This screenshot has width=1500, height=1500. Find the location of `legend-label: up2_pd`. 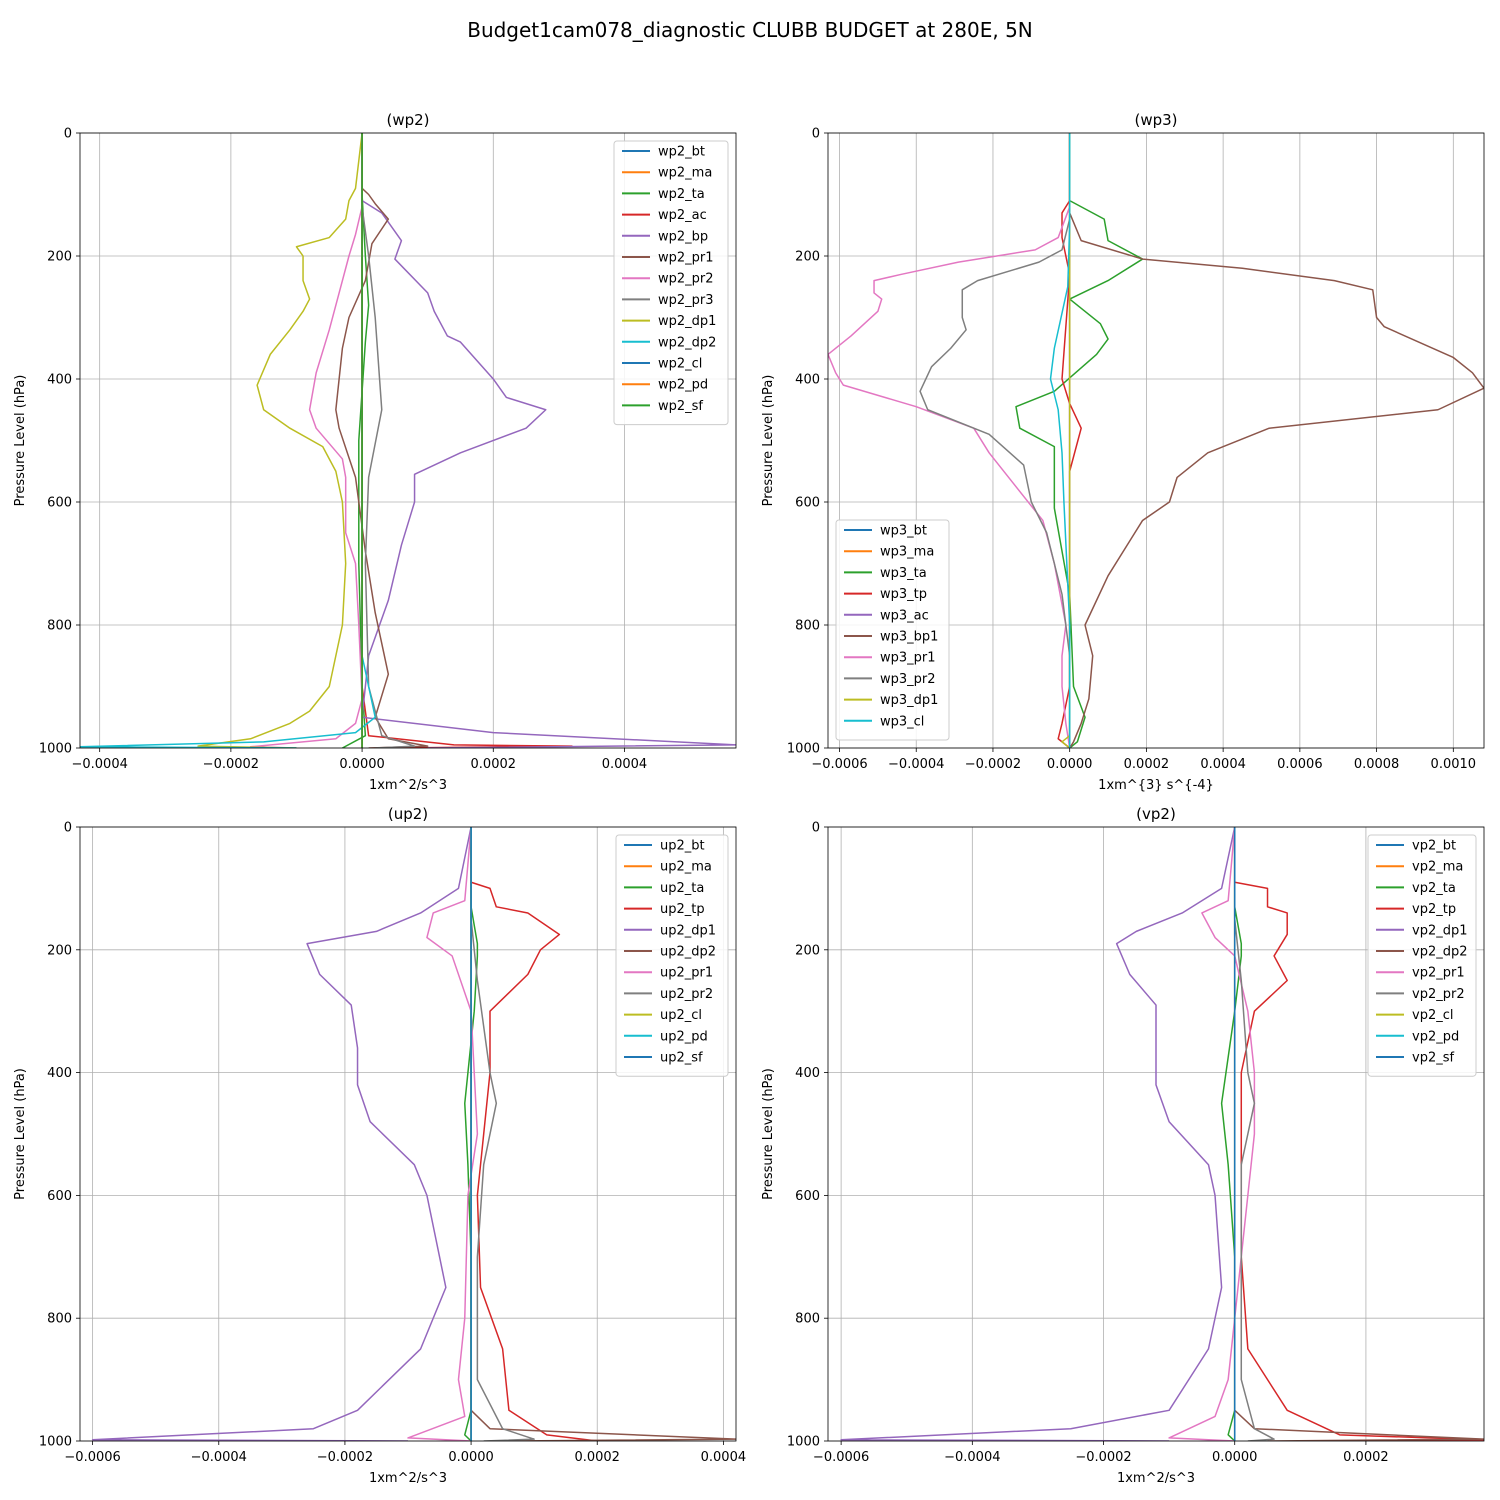

legend-label: up2_pd is located at coordinates (684, 1036).